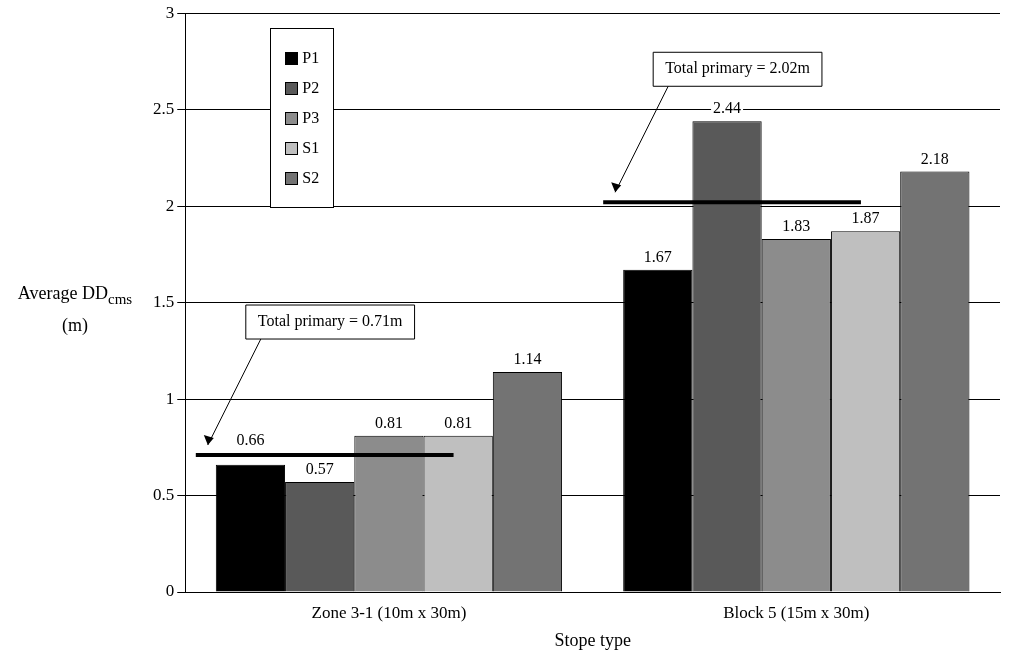 The width and height of the screenshot is (1015, 666). Describe the element at coordinates (865, 218) in the screenshot. I see `data-label: 1.87` at that location.